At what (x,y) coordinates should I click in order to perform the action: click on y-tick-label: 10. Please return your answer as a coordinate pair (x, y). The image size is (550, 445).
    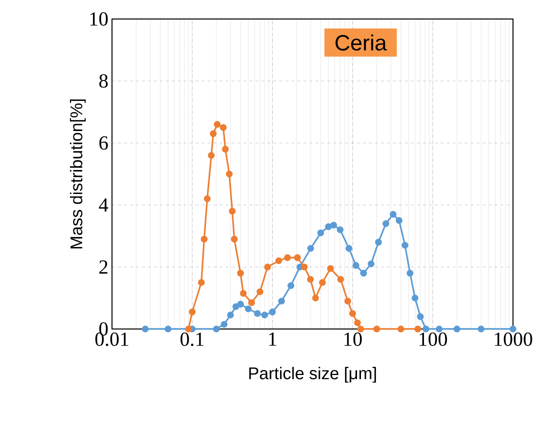
    Looking at the image, I should click on (99, 19).